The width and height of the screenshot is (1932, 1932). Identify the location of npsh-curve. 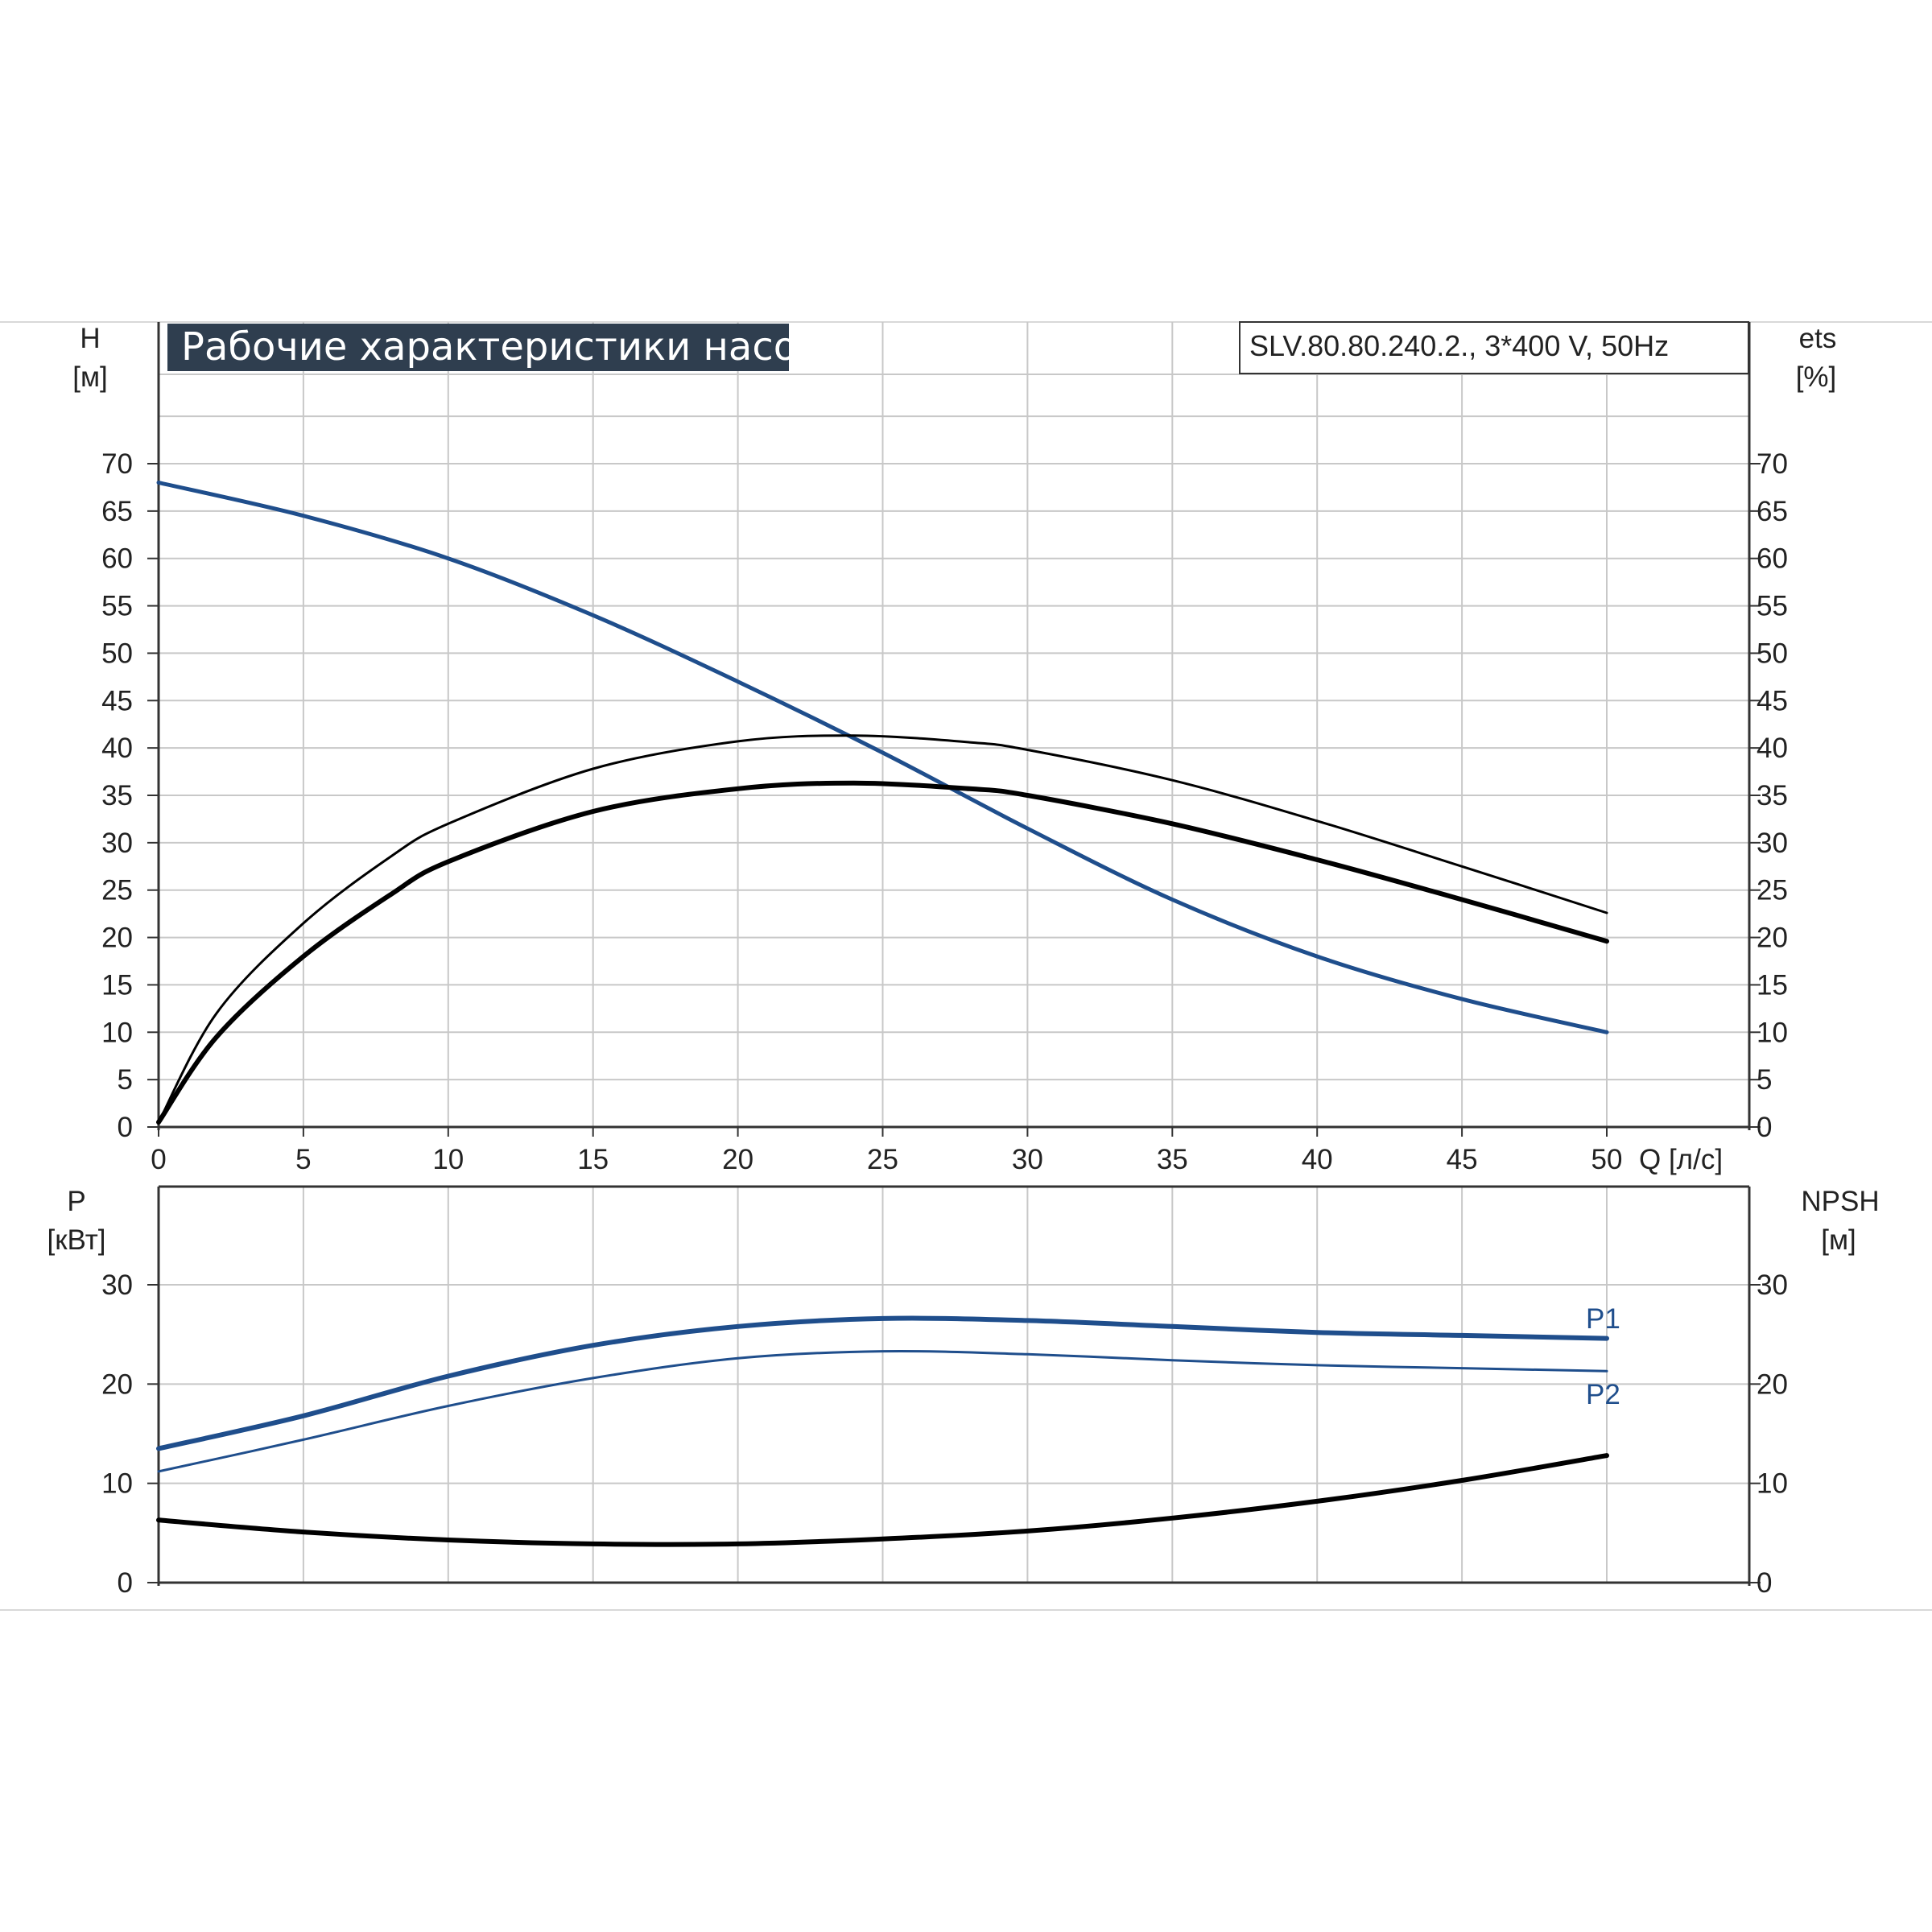
(883, 1500).